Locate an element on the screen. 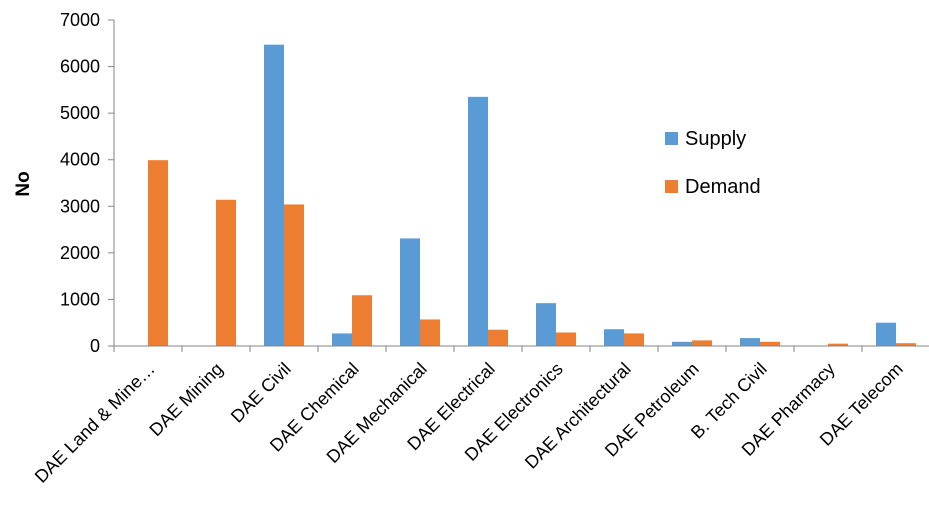 The width and height of the screenshot is (929, 521). legend-swatch-demand is located at coordinates (671, 186).